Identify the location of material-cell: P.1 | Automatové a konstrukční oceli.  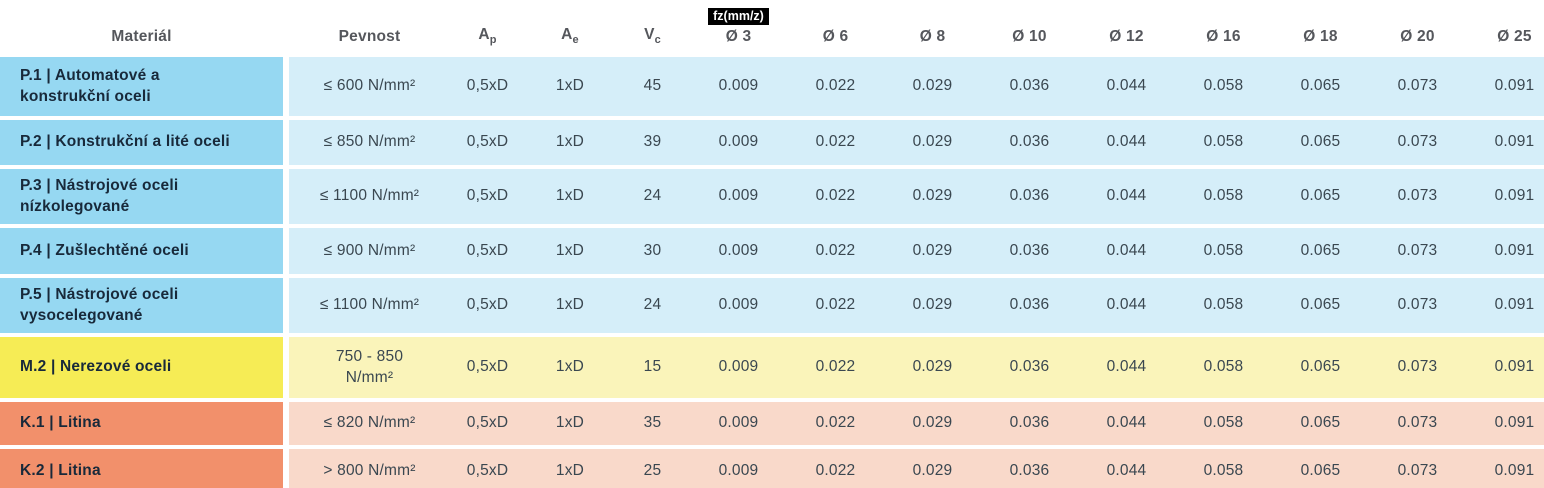
(141, 86).